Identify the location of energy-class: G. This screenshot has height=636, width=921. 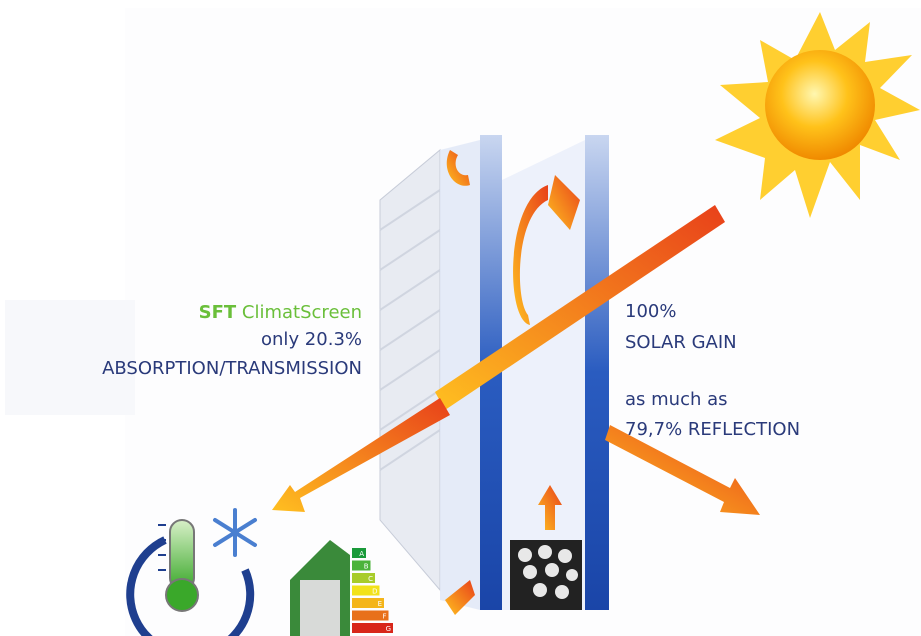
(388, 629).